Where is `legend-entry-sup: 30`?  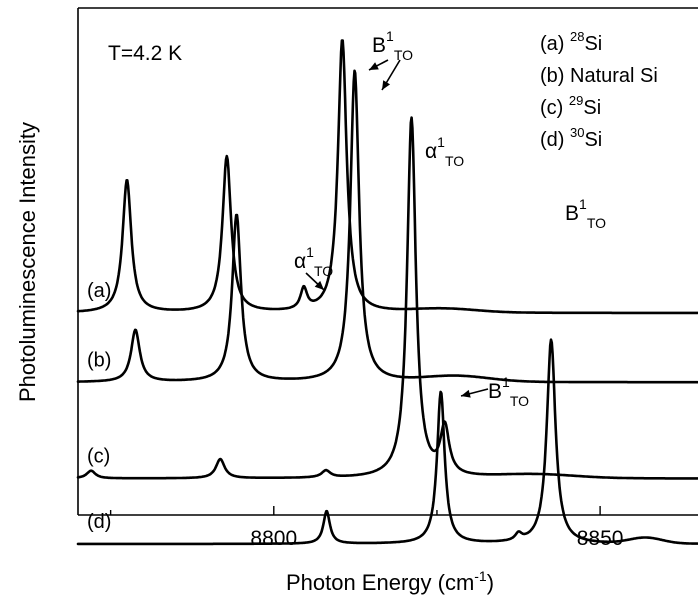
legend-entry-sup: 30 is located at coordinates (577, 132).